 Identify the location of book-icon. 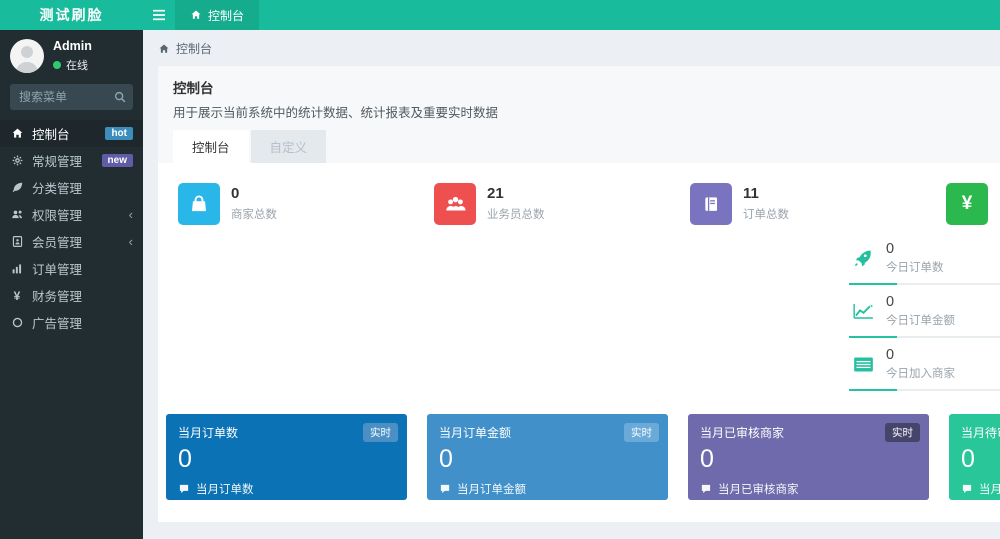
(711, 204).